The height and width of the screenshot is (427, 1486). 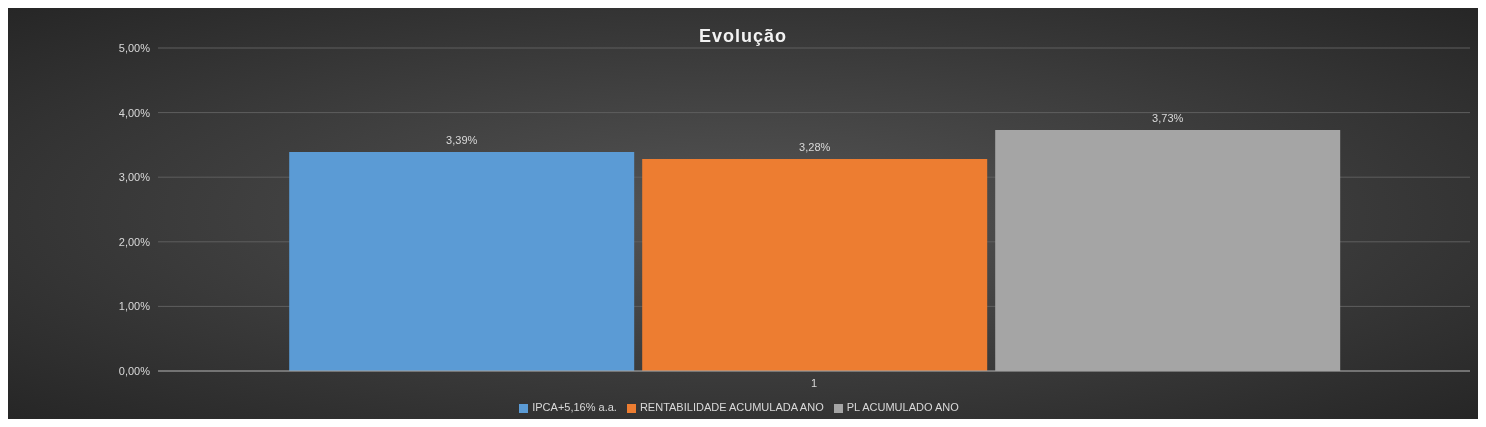 What do you see at coordinates (574, 407) in the screenshot?
I see `legend-label: IPCA+5,16% a.a.` at bounding box center [574, 407].